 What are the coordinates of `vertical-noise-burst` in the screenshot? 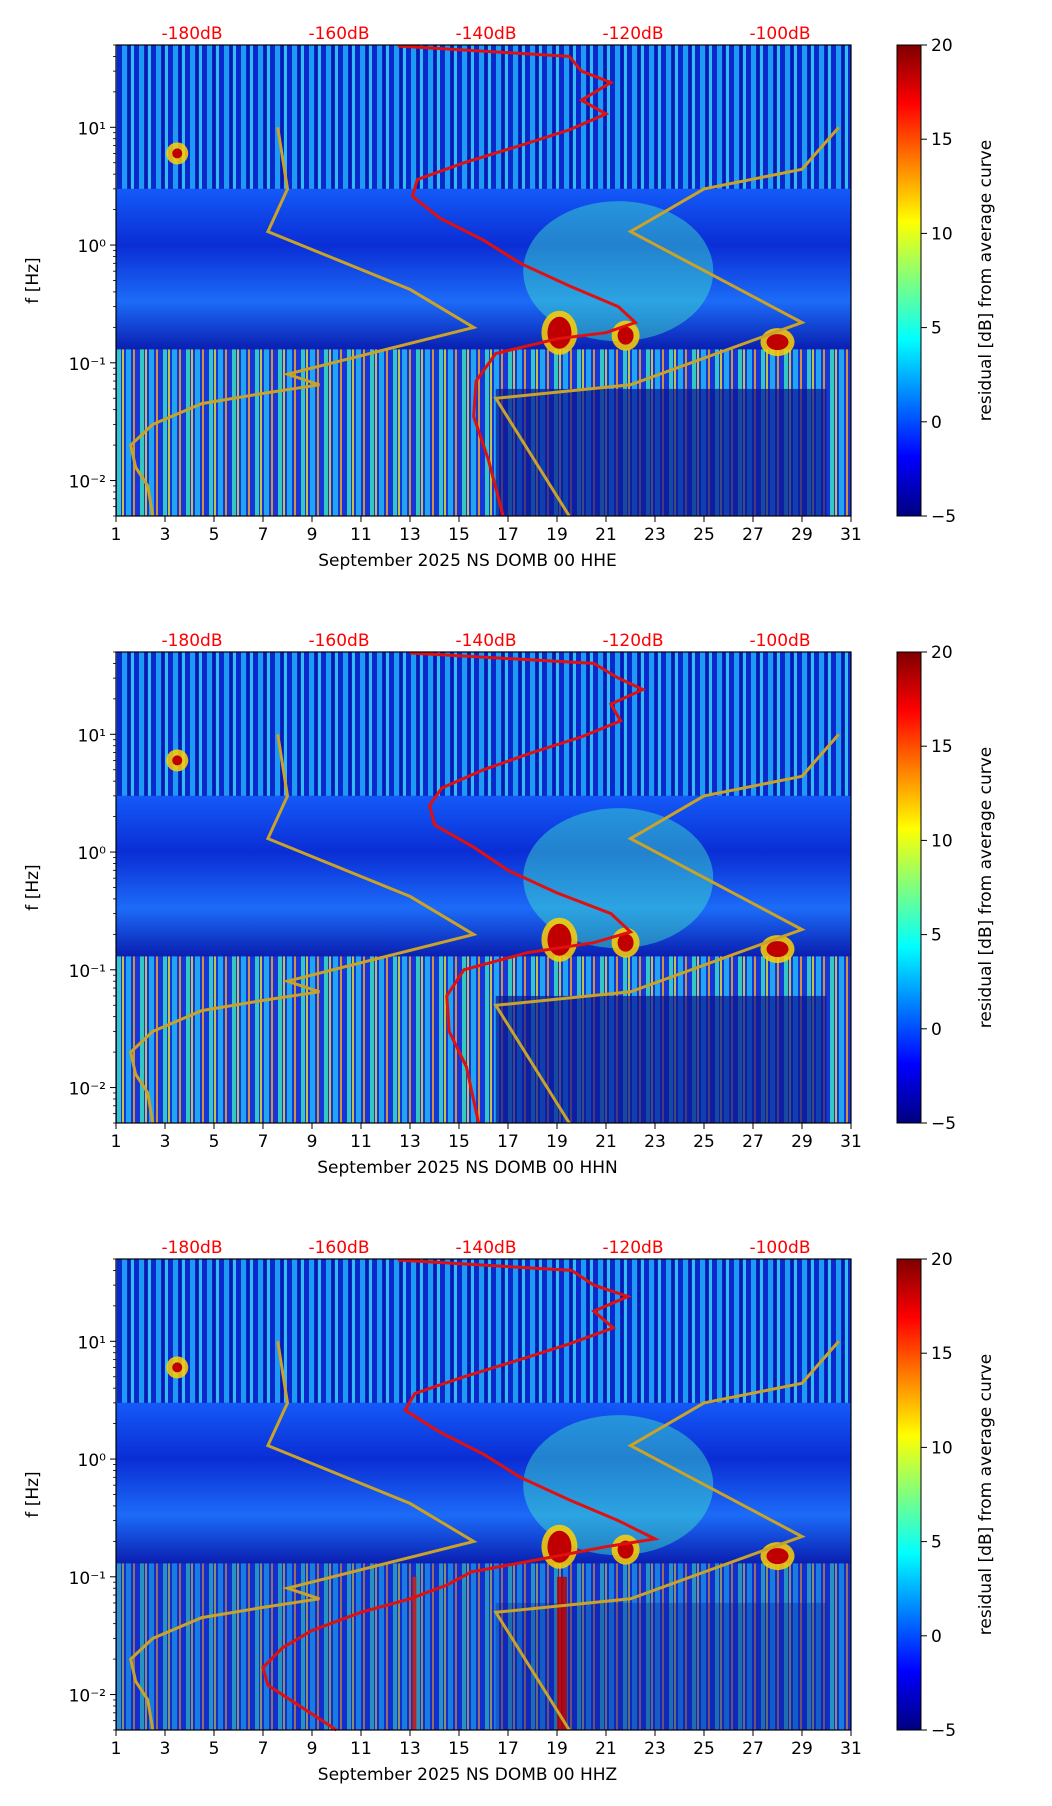 It's located at (414, 1653).